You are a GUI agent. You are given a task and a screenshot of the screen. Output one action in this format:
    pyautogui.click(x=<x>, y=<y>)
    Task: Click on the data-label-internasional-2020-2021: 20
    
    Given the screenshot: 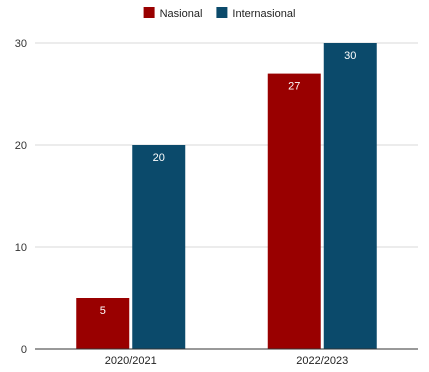 What is the action you would take?
    pyautogui.click(x=159, y=158)
    